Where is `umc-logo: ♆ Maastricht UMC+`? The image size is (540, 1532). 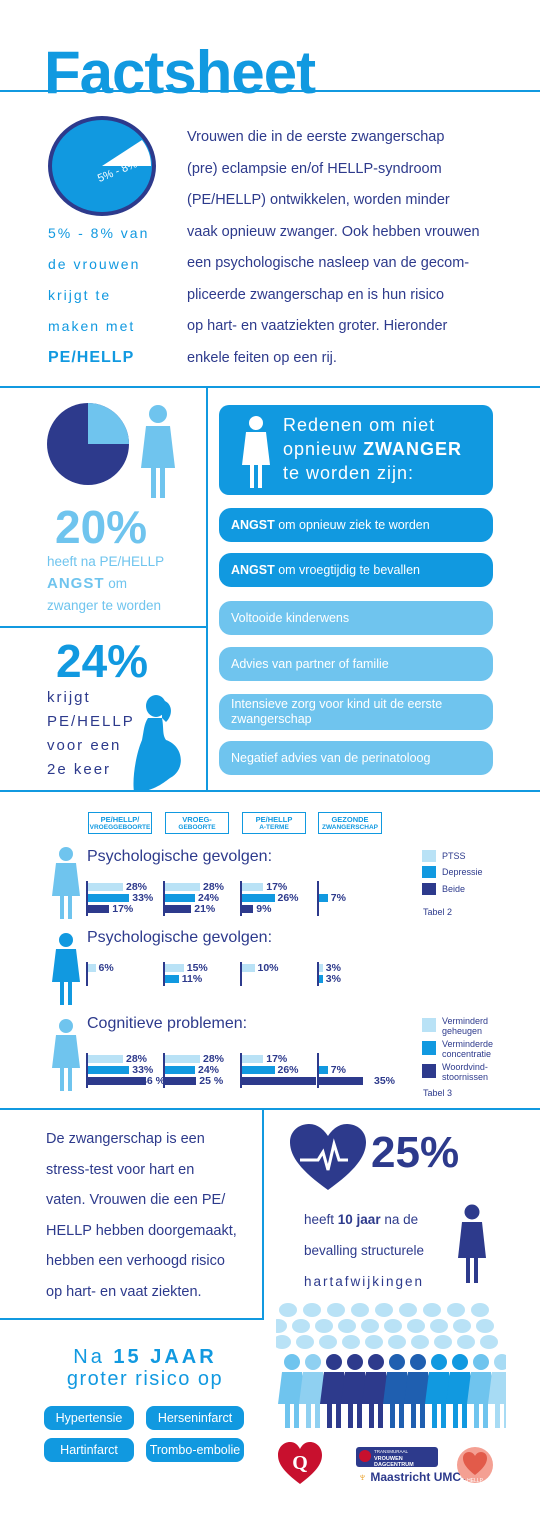
umc-logo: ♆ Maastricht UMC+ is located at coordinates (413, 1477).